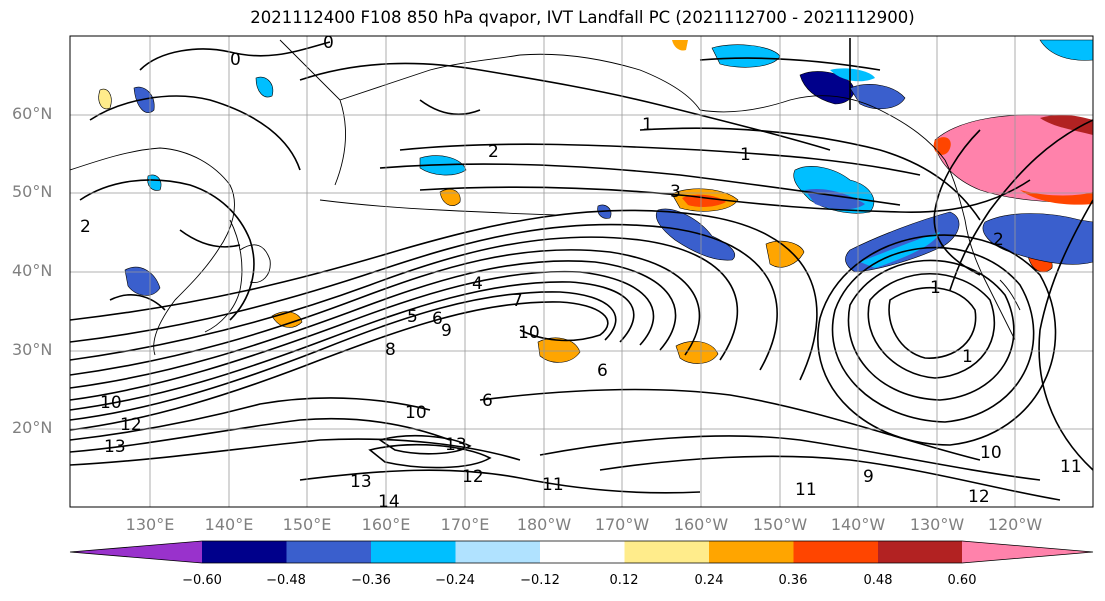 This screenshot has height=601, width=1105. What do you see at coordinates (32, 113) in the screenshot?
I see `lat-label: 60°N` at bounding box center [32, 113].